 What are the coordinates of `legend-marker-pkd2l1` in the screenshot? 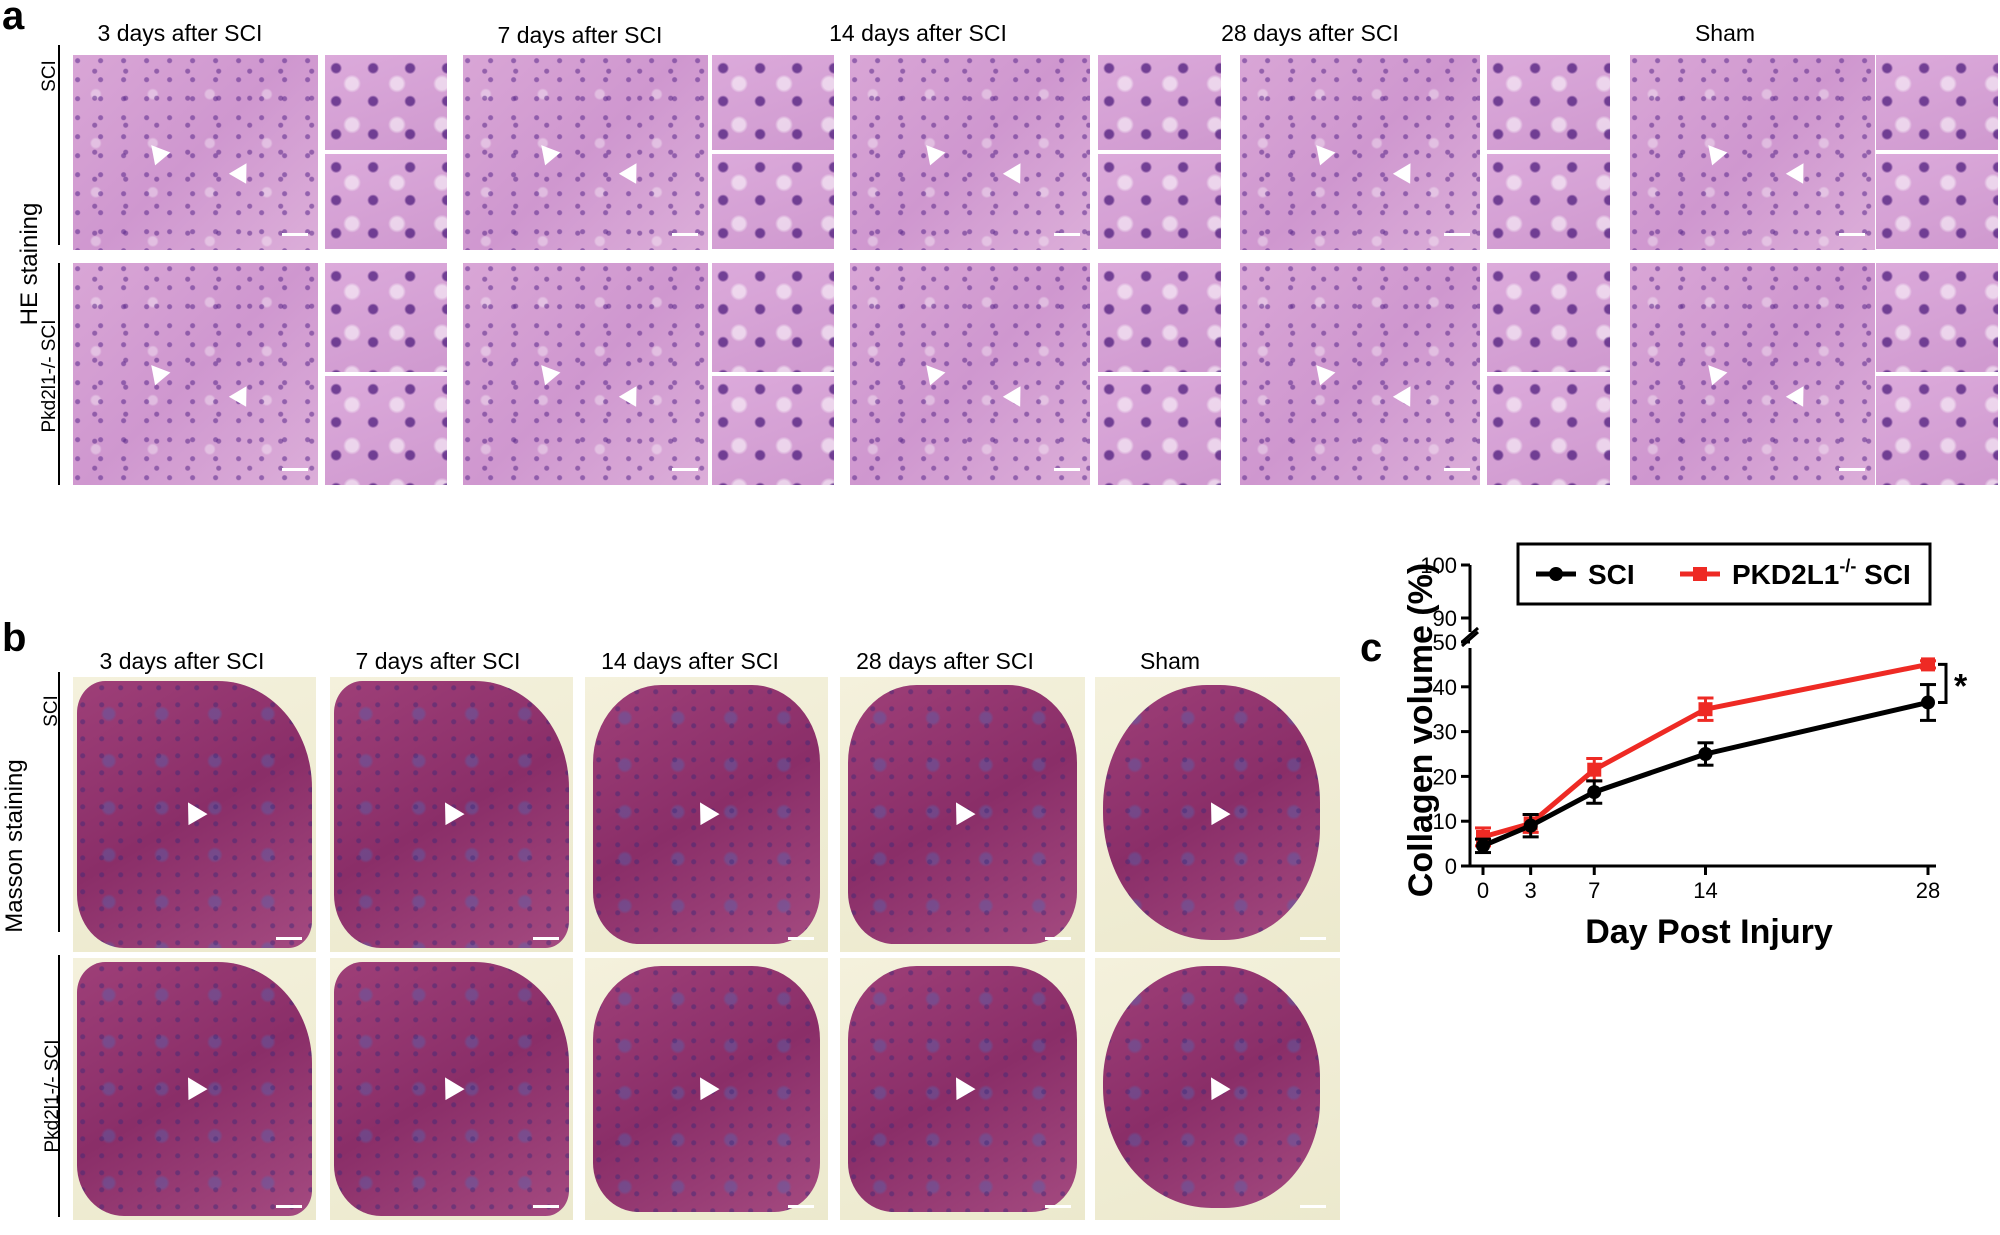 It's located at (1700, 574).